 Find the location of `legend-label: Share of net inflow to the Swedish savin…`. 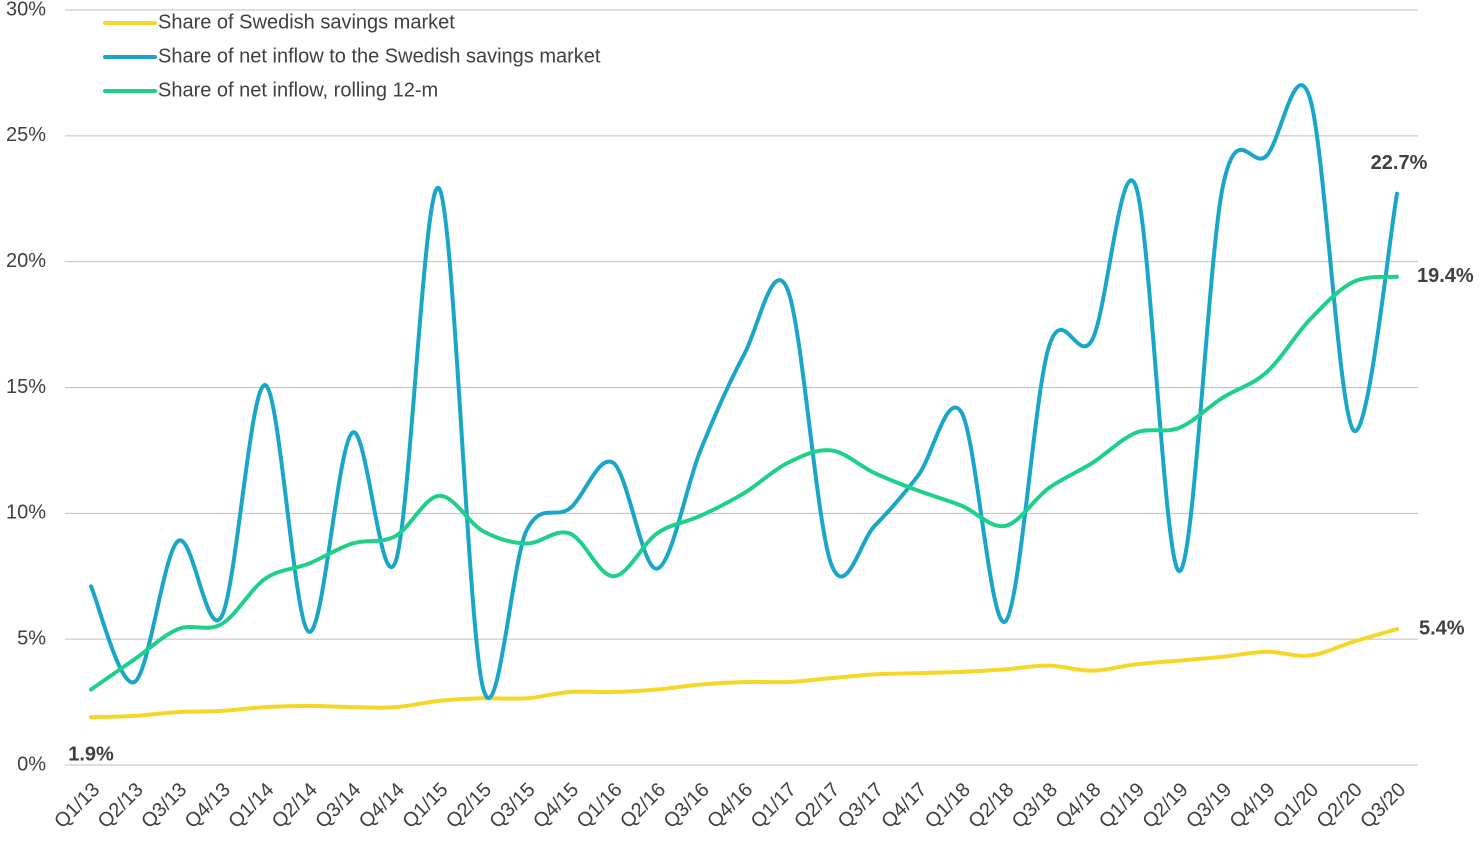

legend-label: Share of net inflow to the Swedish savin… is located at coordinates (379, 56).